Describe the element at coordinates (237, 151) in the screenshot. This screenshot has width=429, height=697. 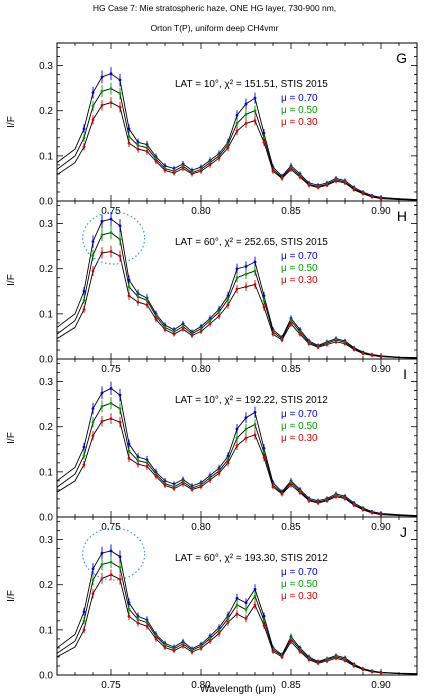
I see `model-line` at that location.